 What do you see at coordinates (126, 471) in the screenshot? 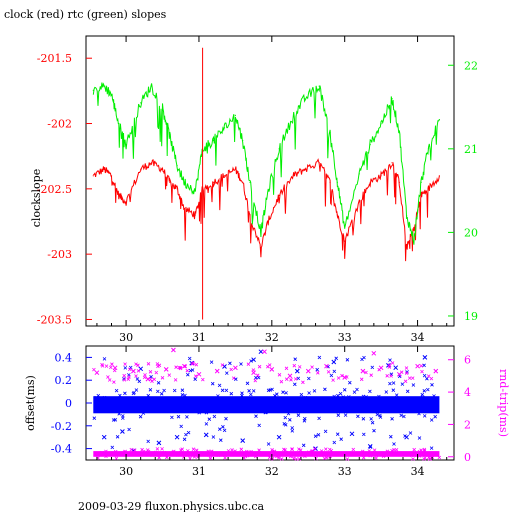
I see `offset-x-tick-label-0: 30` at bounding box center [126, 471].